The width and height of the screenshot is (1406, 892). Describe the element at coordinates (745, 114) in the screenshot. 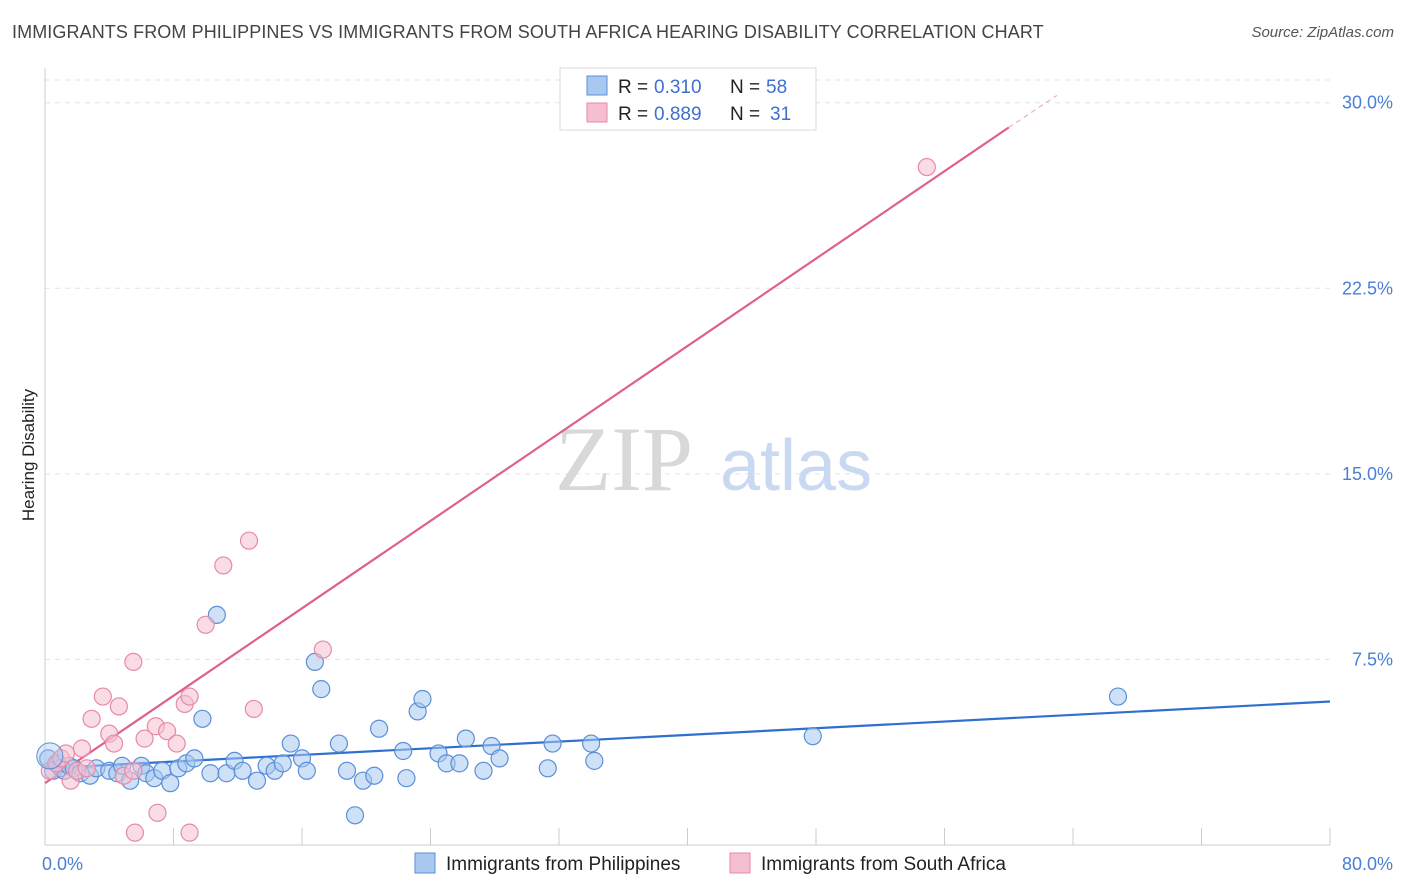

I see `legend-n-label-2: N =` at that location.